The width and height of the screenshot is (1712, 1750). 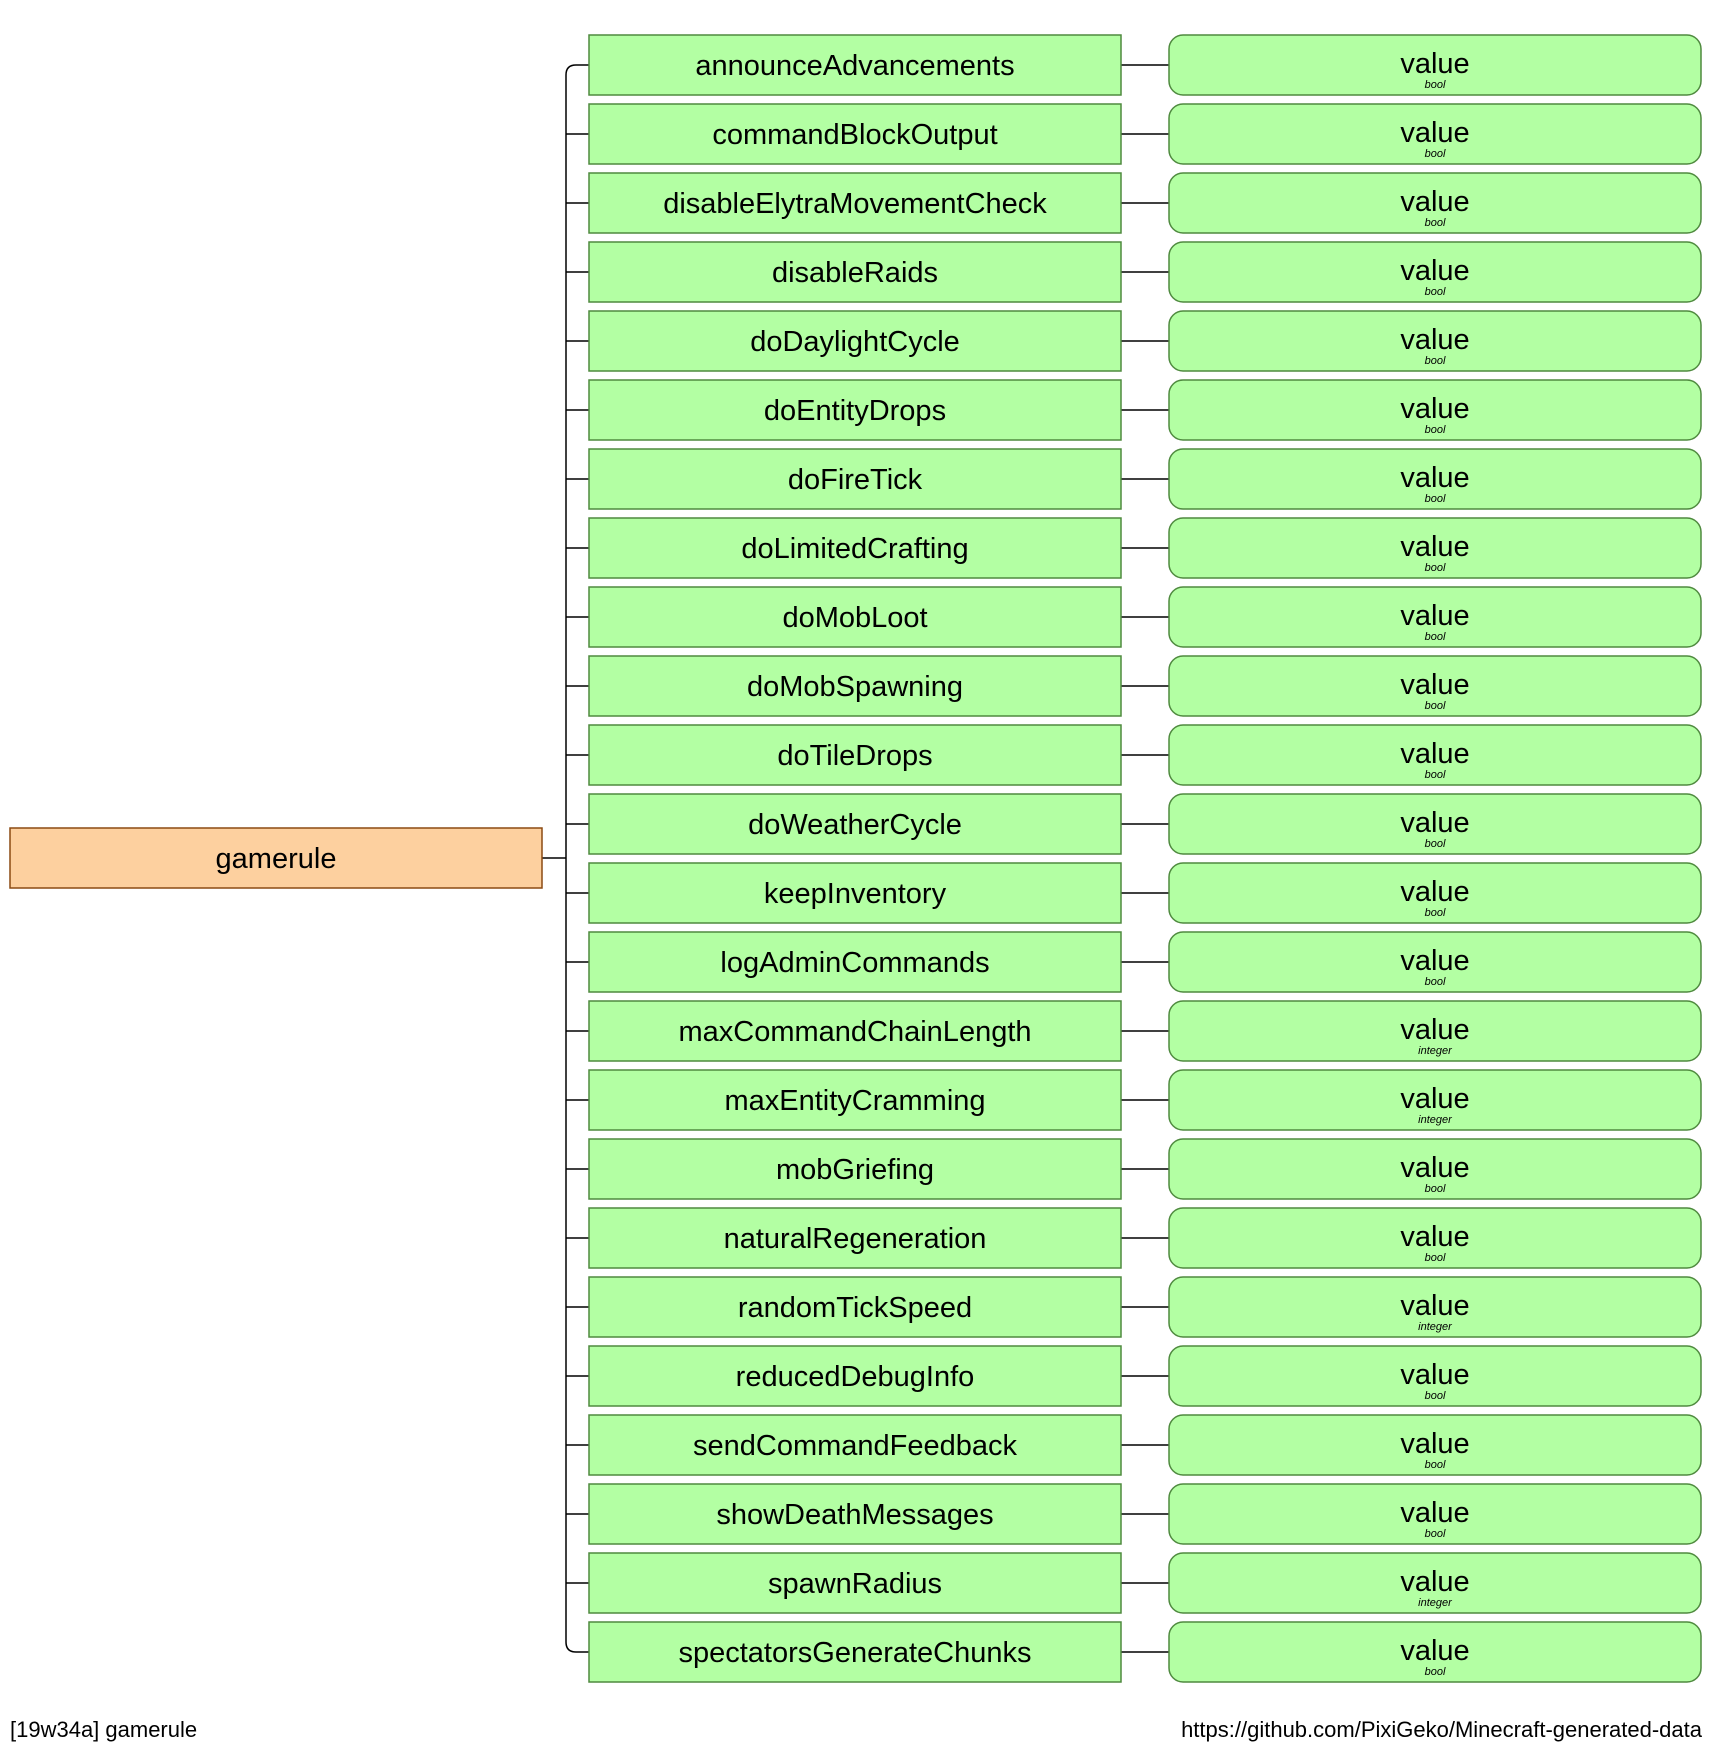 I want to click on root-node: gamerule, so click(x=276, y=858).